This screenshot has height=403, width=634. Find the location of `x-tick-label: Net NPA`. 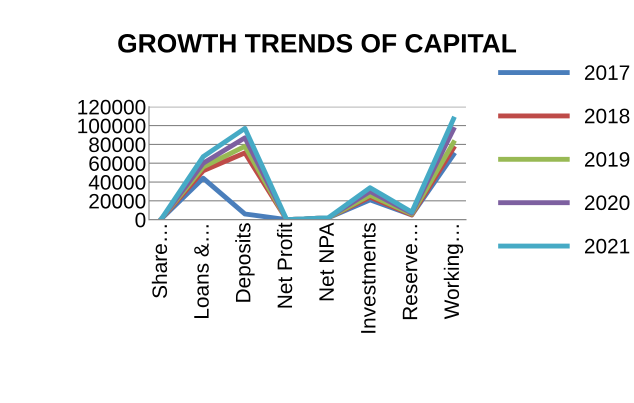

x-tick-label: Net NPA is located at coordinates (326, 261).